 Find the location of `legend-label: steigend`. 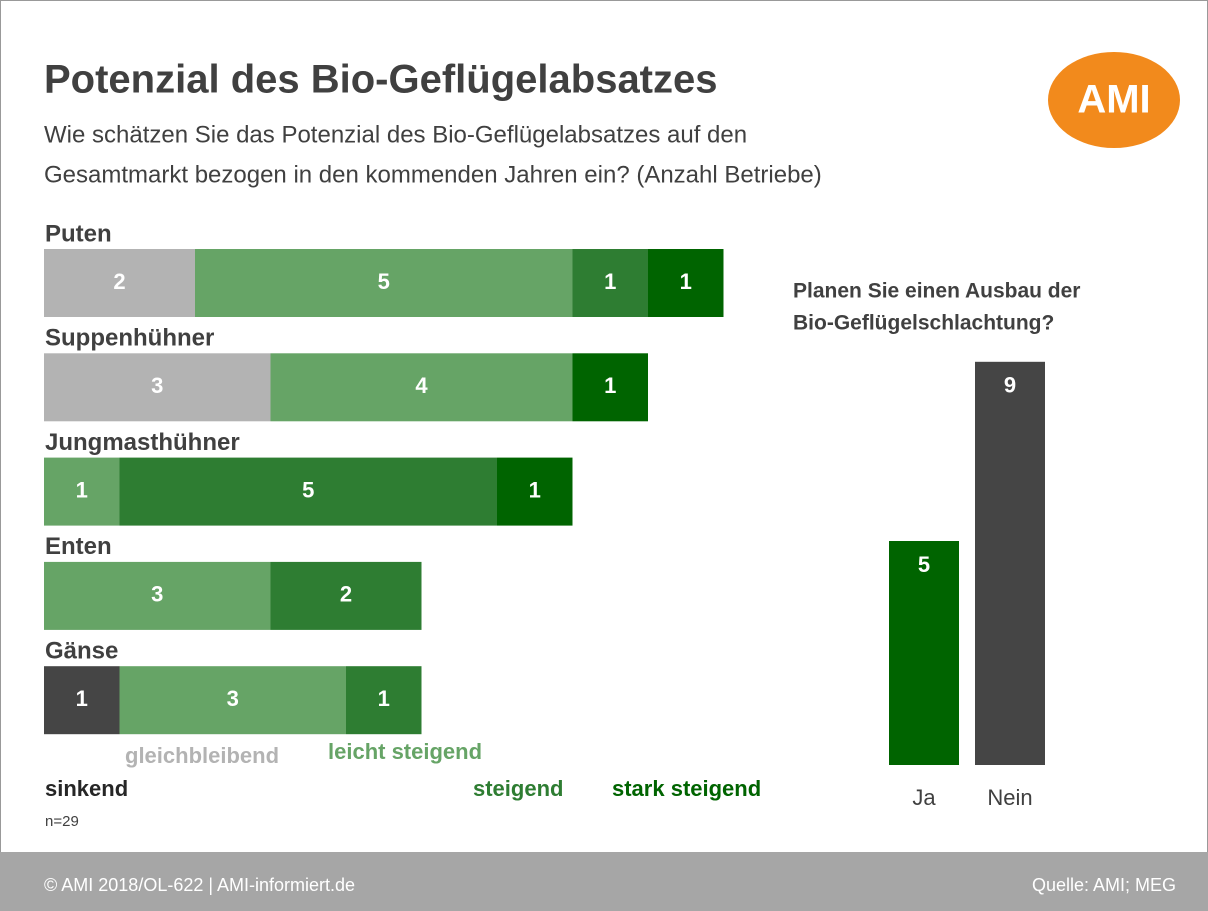

legend-label: steigend is located at coordinates (518, 788).